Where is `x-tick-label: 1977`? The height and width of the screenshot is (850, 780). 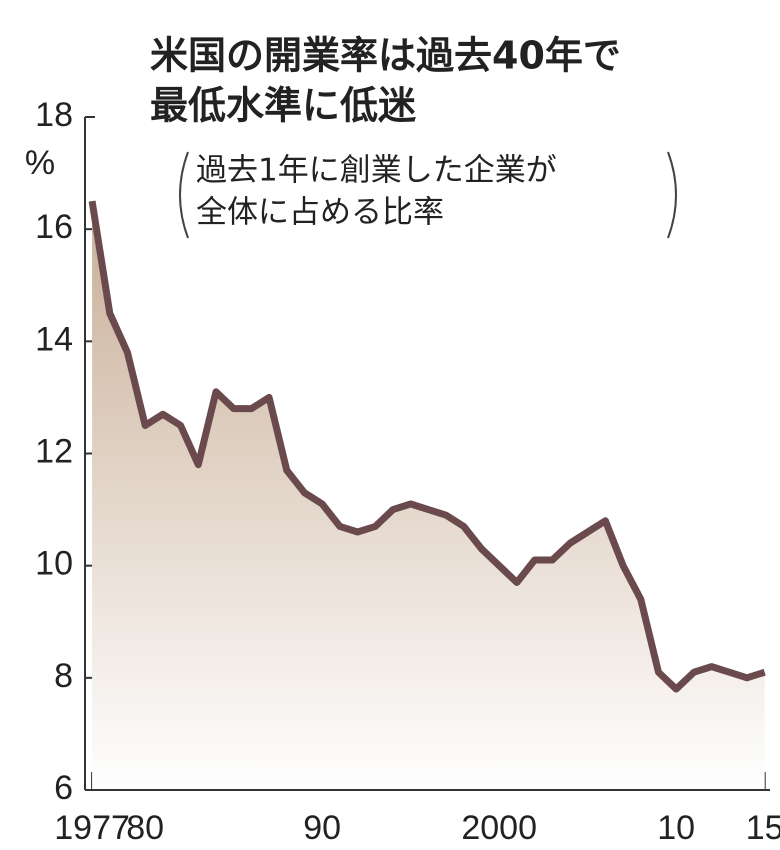 x-tick-label: 1977 is located at coordinates (92, 828).